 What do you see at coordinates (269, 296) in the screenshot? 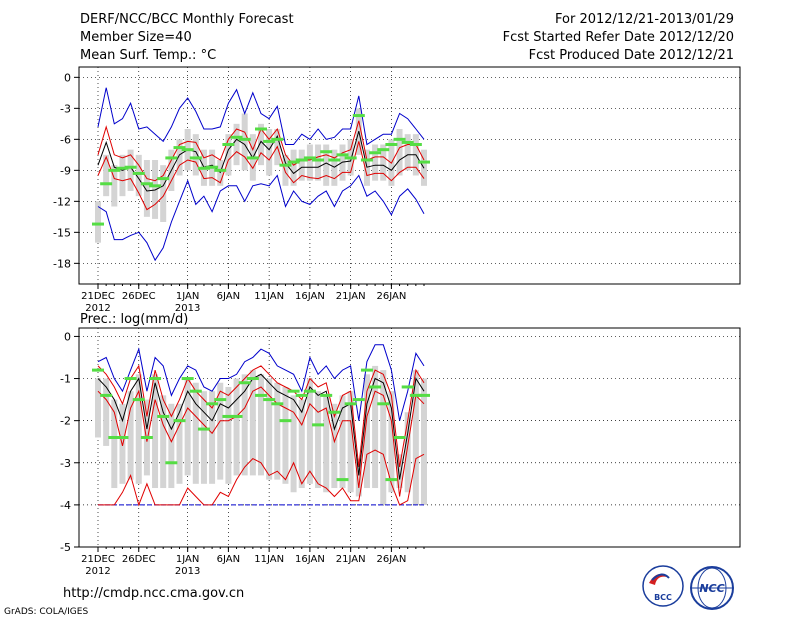
I see `temp-xtick-label: 11JAN` at bounding box center [269, 296].